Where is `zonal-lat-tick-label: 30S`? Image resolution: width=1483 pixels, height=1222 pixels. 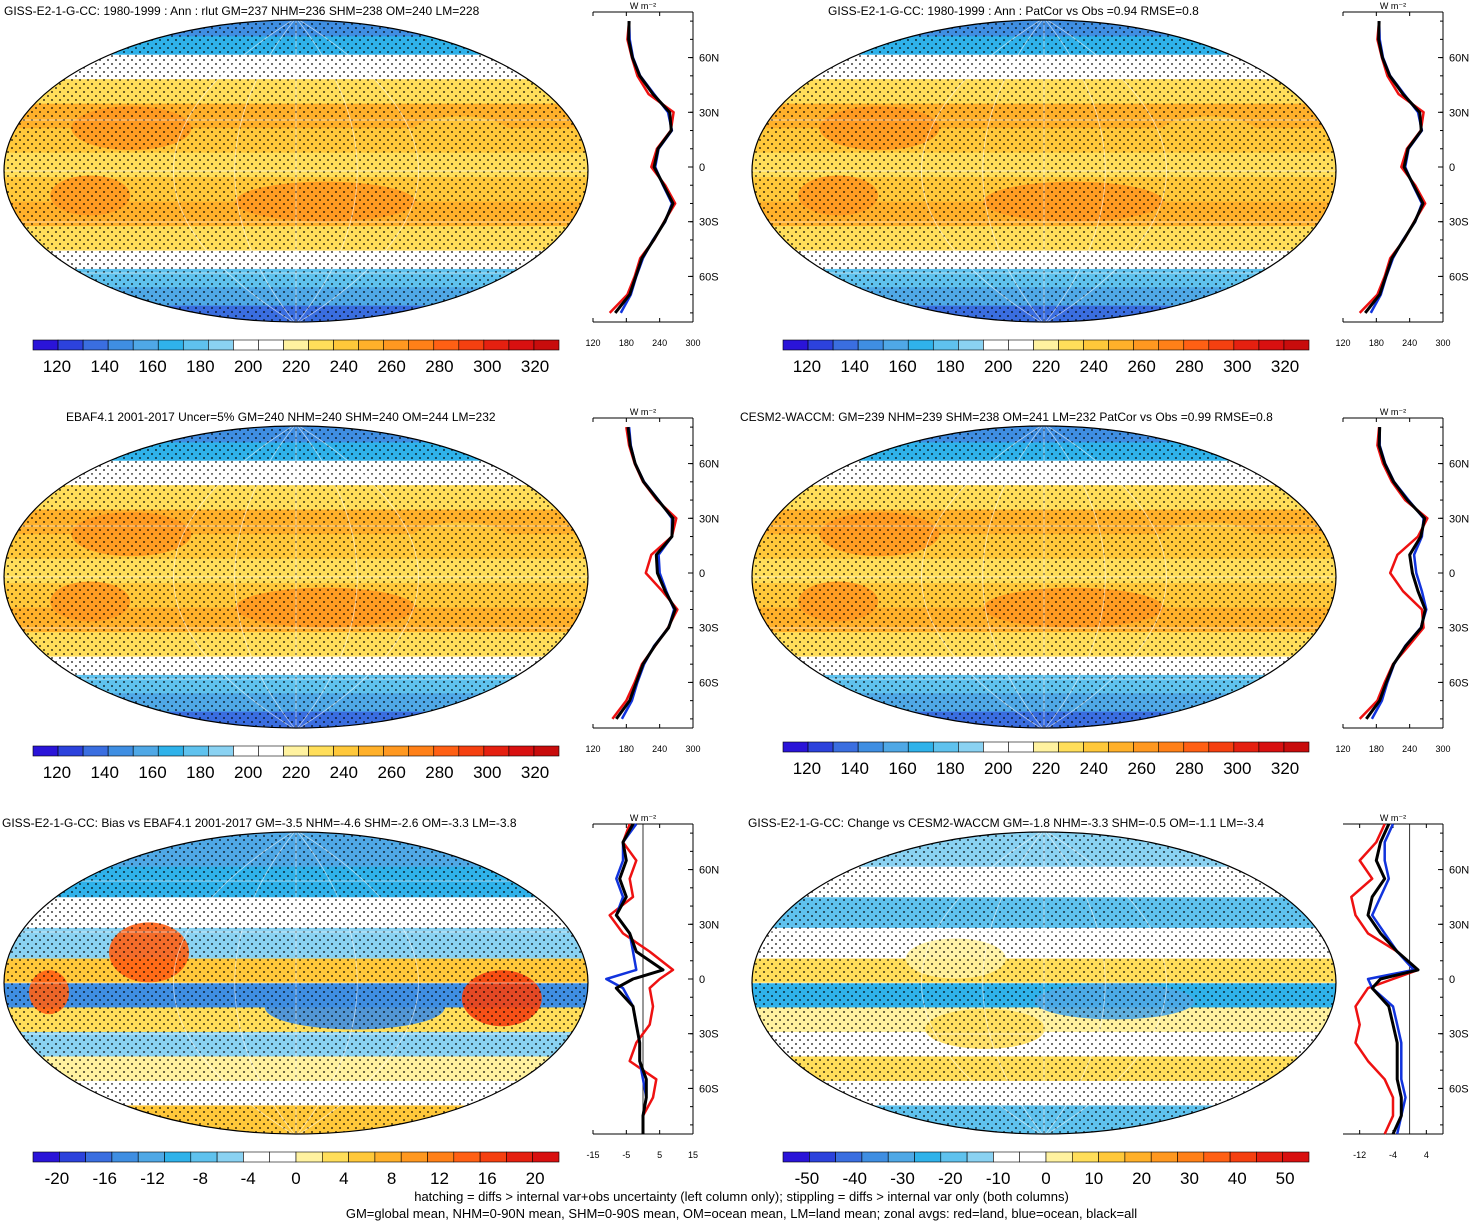 zonal-lat-tick-label: 30S is located at coordinates (709, 223).